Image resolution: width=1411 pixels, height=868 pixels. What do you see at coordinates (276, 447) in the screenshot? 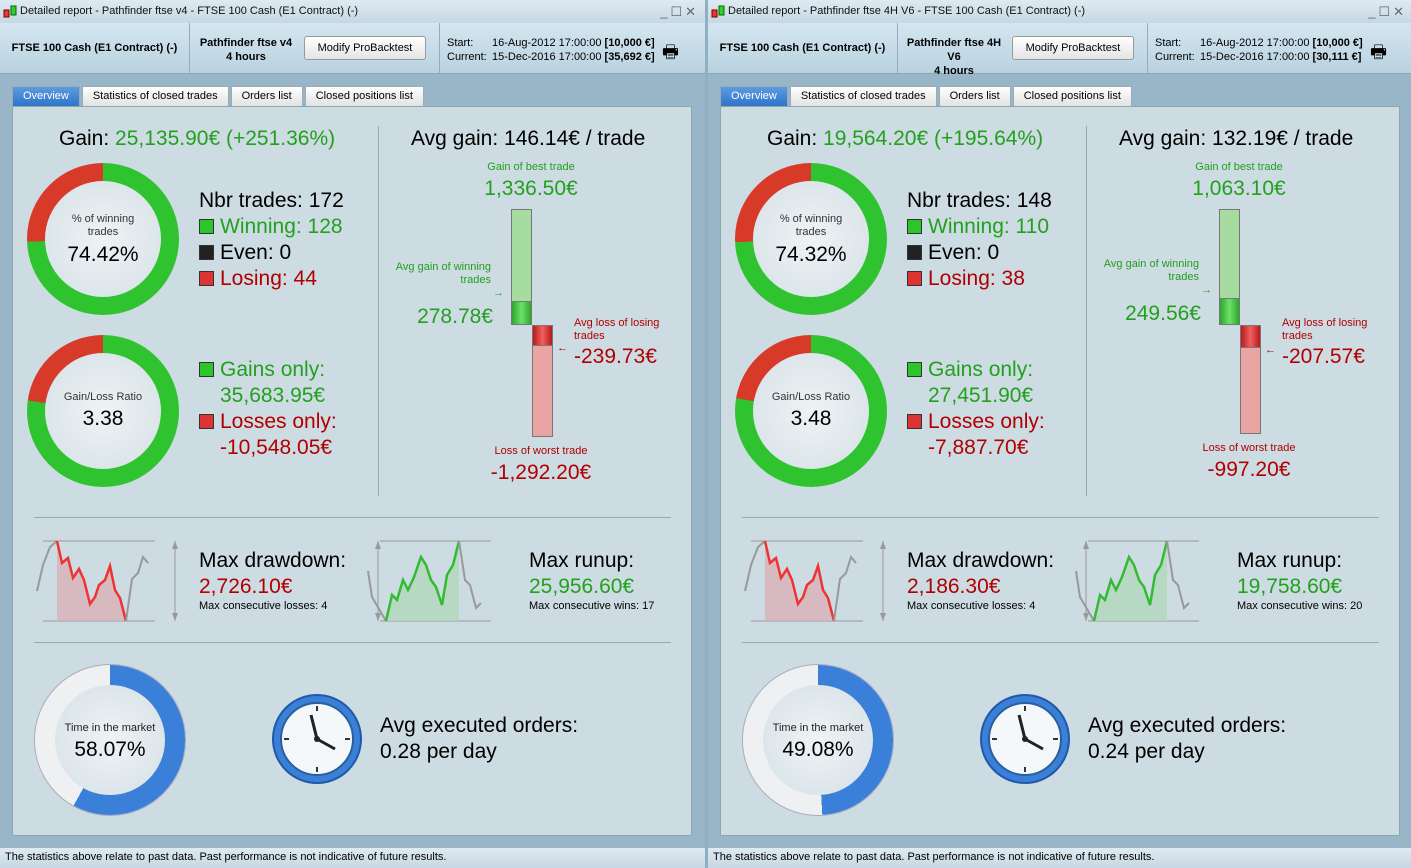
I see `losses-only-value: -10,548.05€` at bounding box center [276, 447].